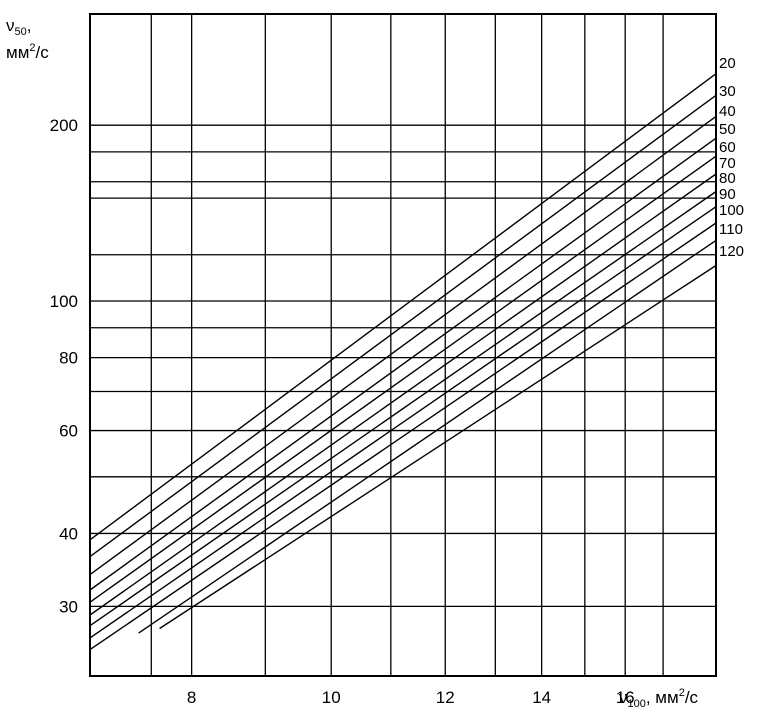 The height and width of the screenshot is (715, 777). I want to click on y-axis-label: ν50,, so click(18, 27).